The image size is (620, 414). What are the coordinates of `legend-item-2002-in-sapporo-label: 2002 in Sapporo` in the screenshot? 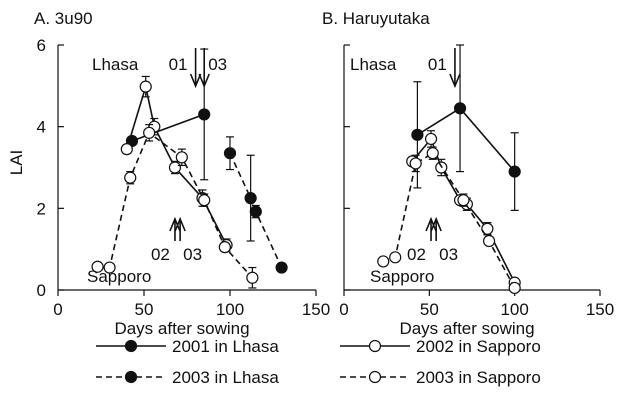 It's located at (478, 346).